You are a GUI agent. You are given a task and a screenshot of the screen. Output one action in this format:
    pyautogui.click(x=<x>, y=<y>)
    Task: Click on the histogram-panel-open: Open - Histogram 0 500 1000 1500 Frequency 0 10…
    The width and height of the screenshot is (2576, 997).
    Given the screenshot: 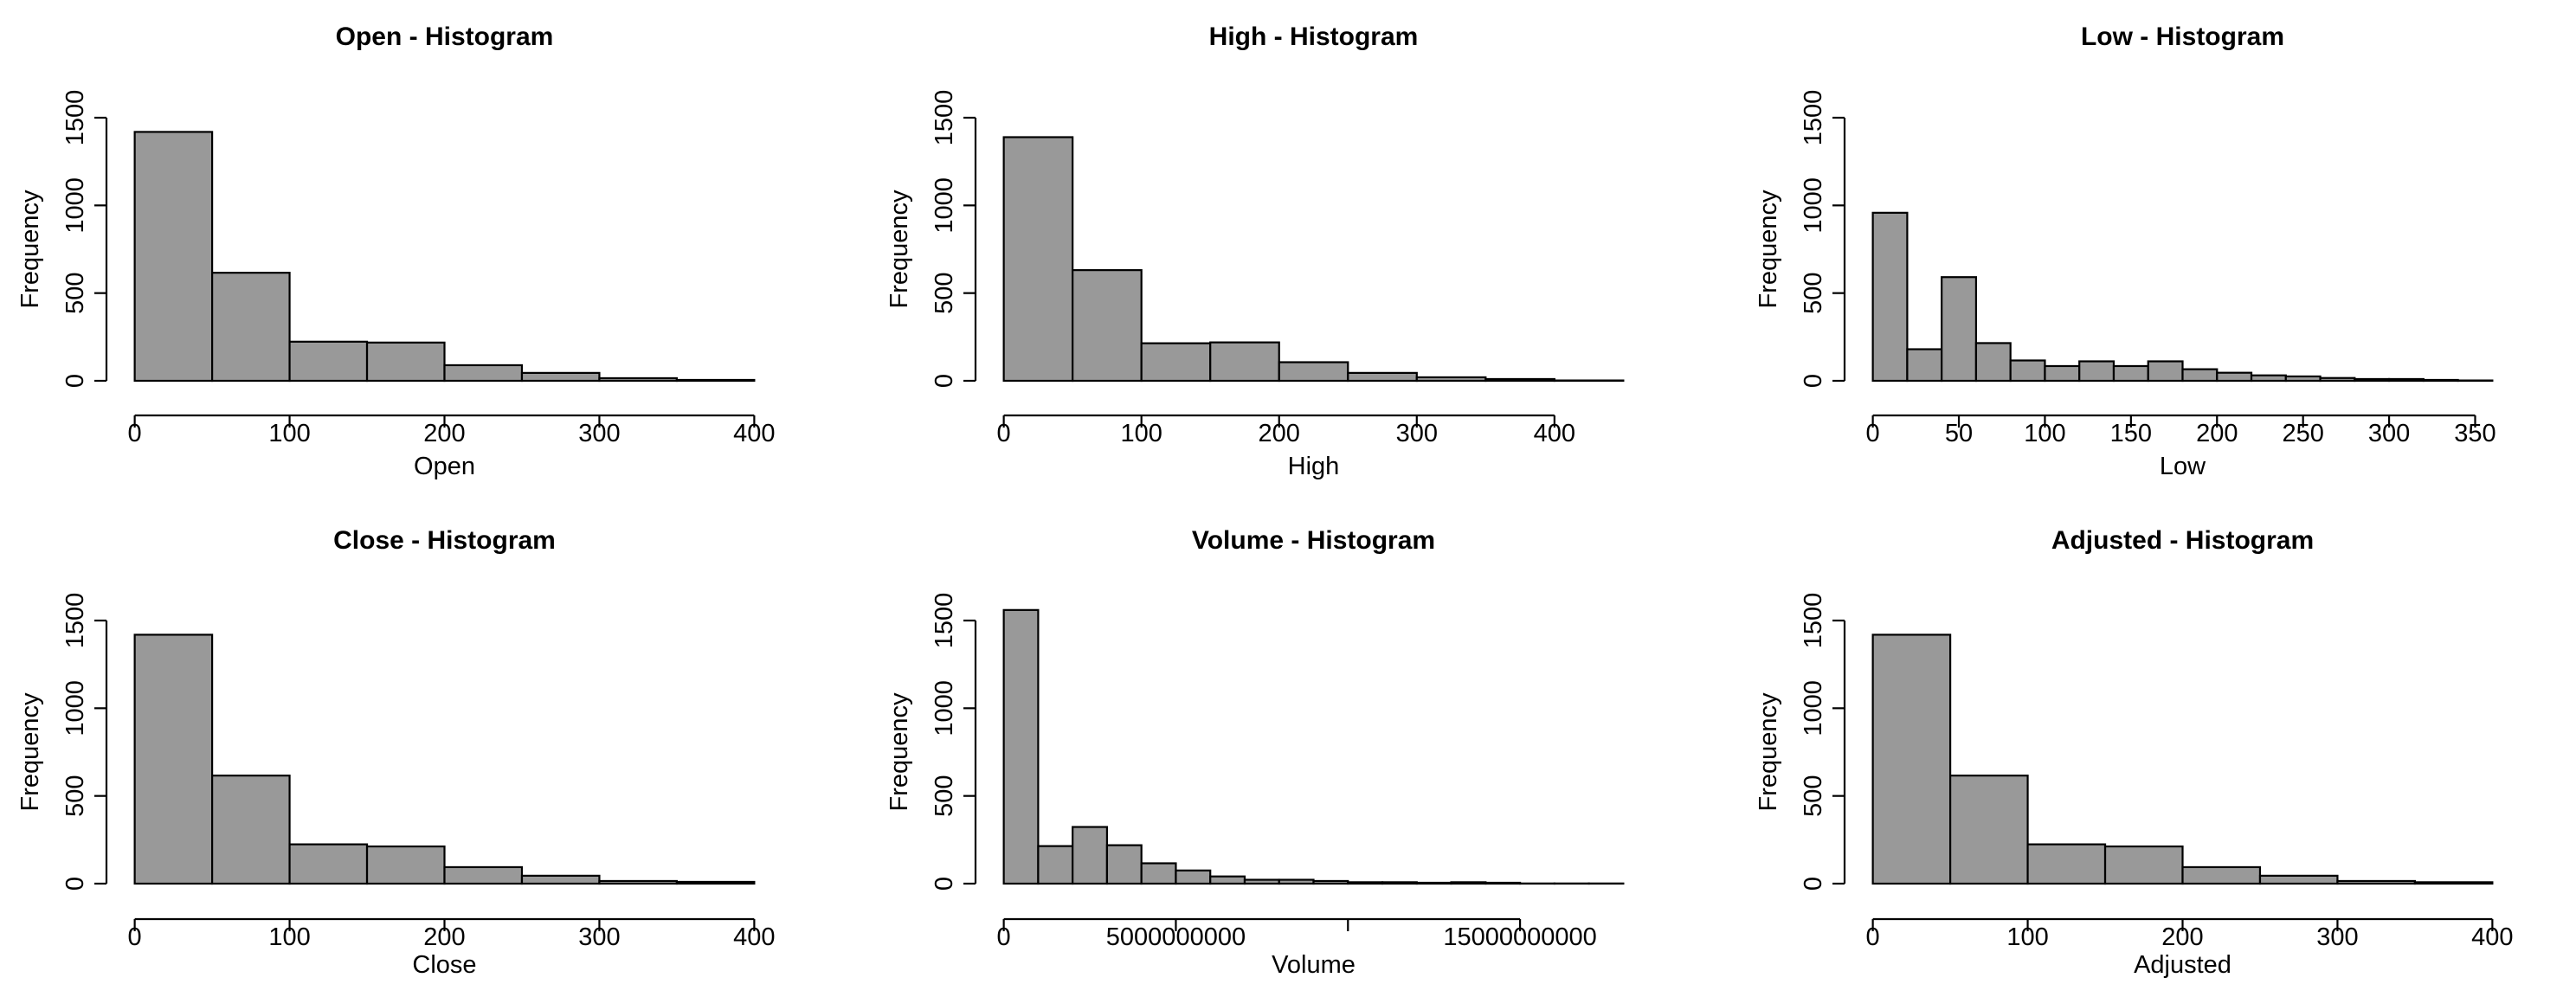 What is the action you would take?
    pyautogui.click(x=396, y=251)
    